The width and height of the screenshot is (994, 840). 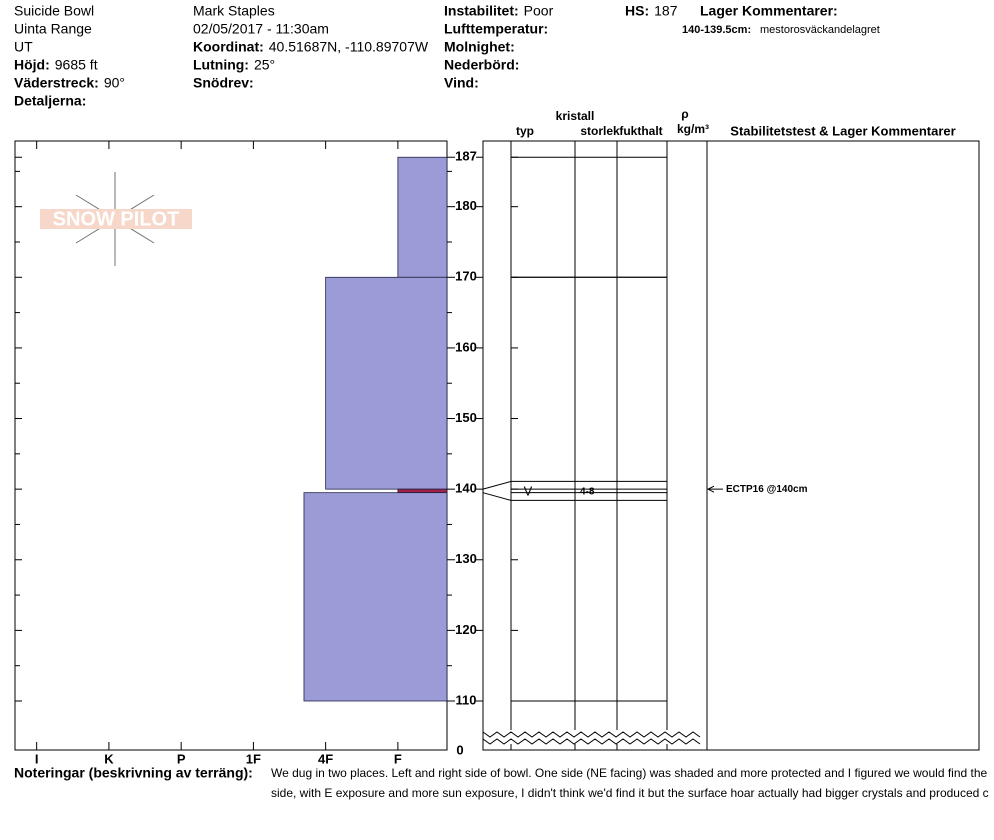 I want to click on grain-size: 4-8, so click(x=587, y=492).